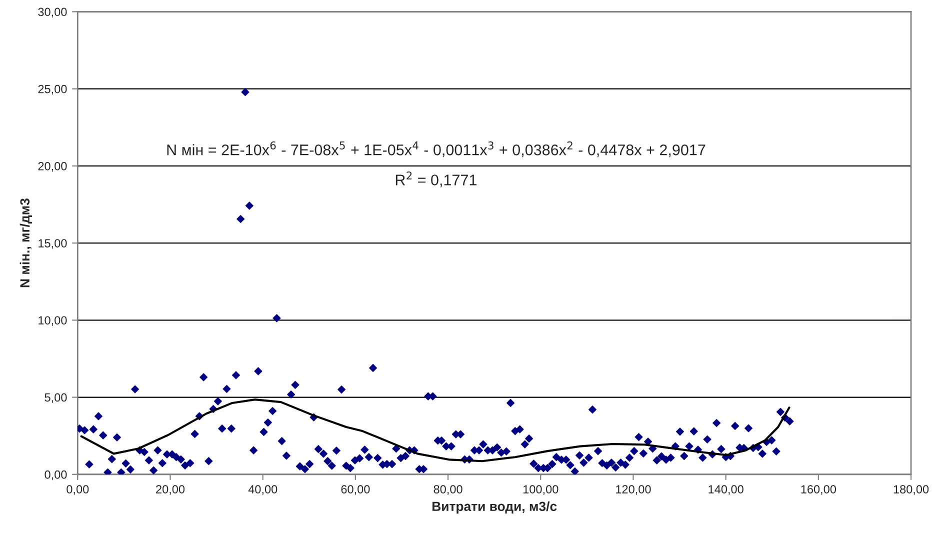 The height and width of the screenshot is (533, 947). What do you see at coordinates (436, 179) in the screenshot?
I see `annotation: R$^{2}$ = 0,1771` at bounding box center [436, 179].